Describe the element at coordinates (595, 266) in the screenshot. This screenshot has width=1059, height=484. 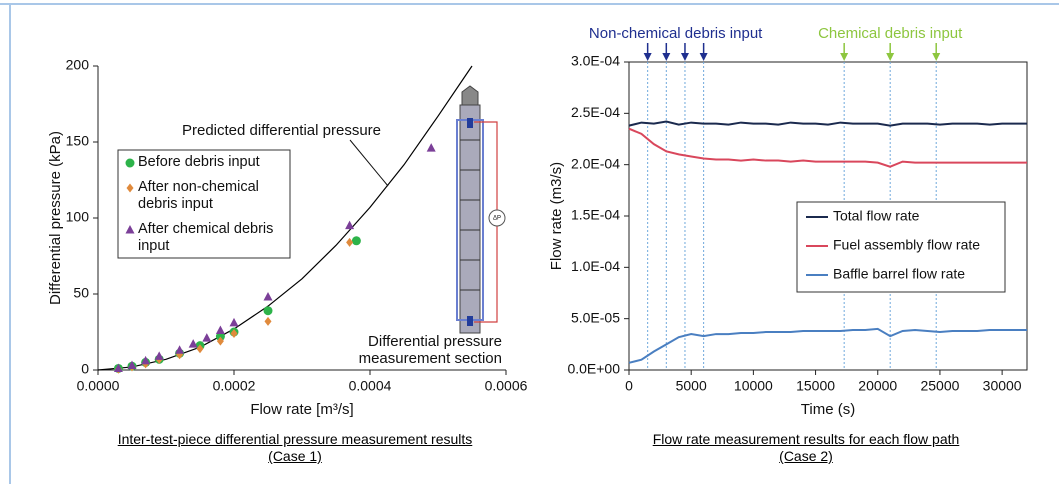
I see `y-tick-label: 1.0E-04` at that location.